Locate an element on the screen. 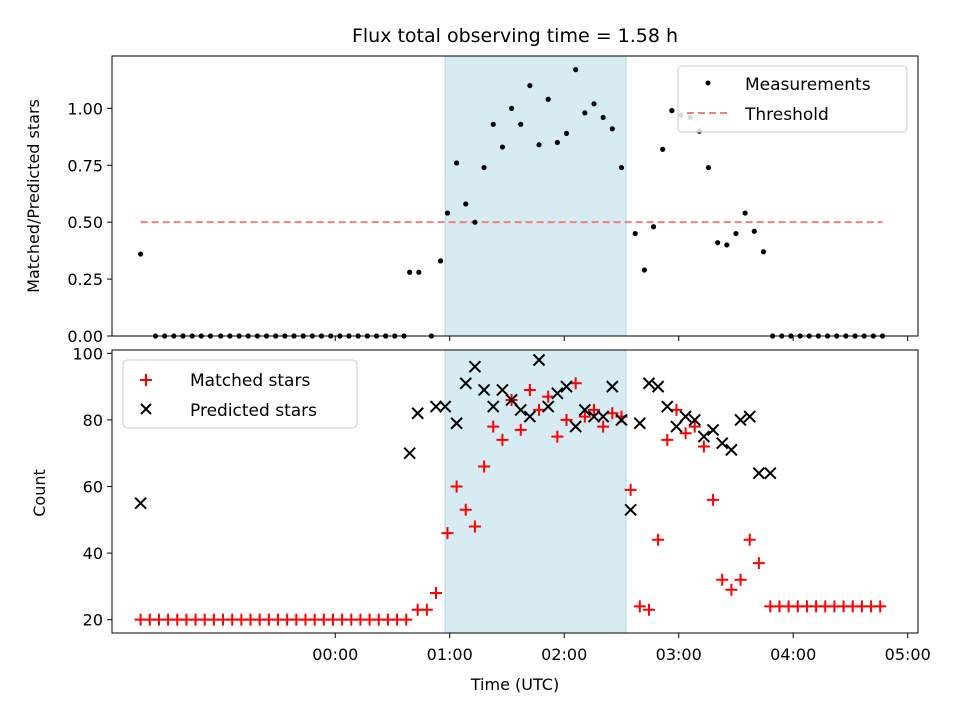  y-tick-label: 0.50 is located at coordinates (85, 222).